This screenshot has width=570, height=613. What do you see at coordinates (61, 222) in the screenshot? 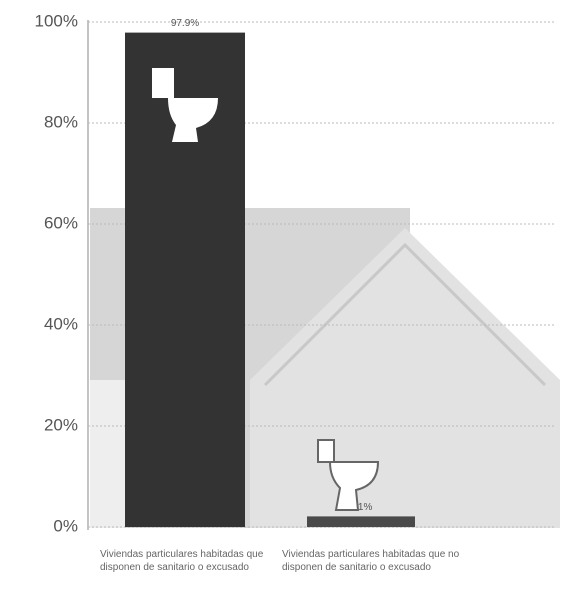
I see `y-tick-label: 60%` at bounding box center [61, 222].